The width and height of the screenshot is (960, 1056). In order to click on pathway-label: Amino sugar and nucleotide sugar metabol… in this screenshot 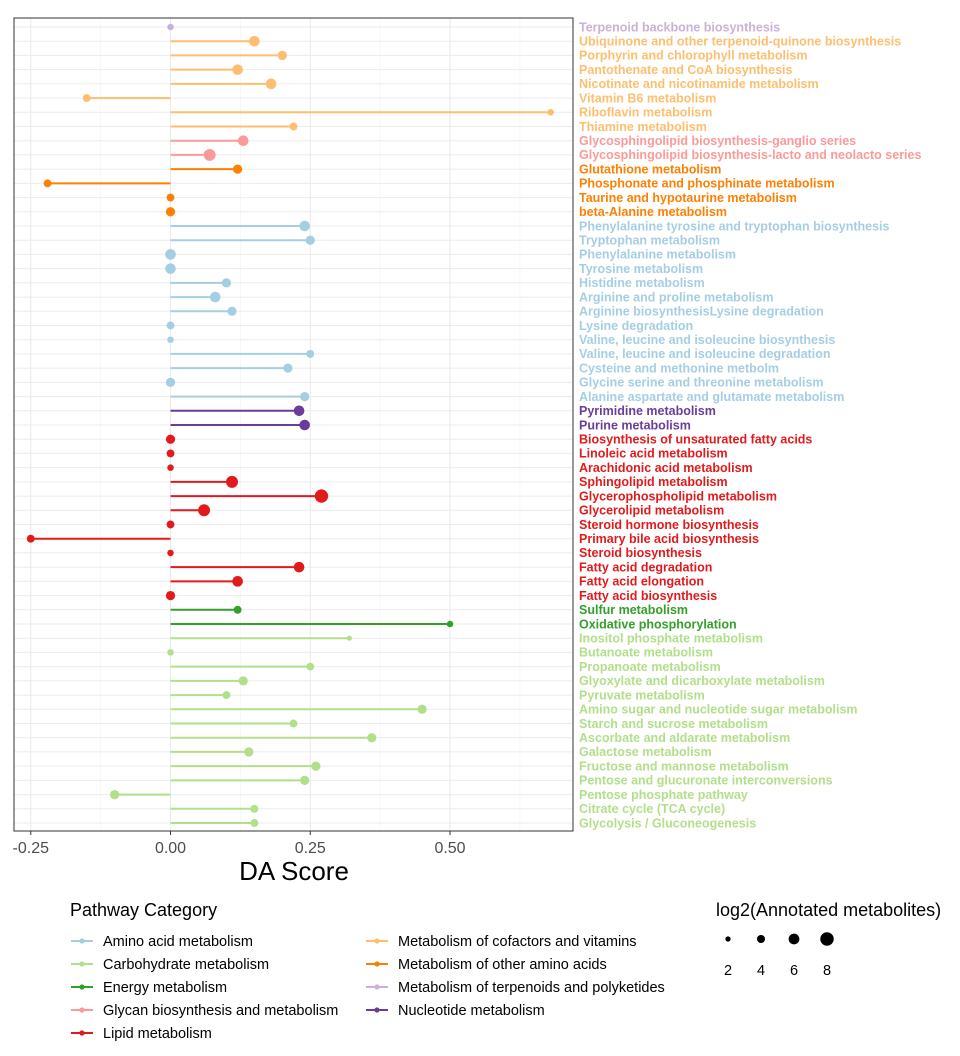, I will do `click(718, 710)`.